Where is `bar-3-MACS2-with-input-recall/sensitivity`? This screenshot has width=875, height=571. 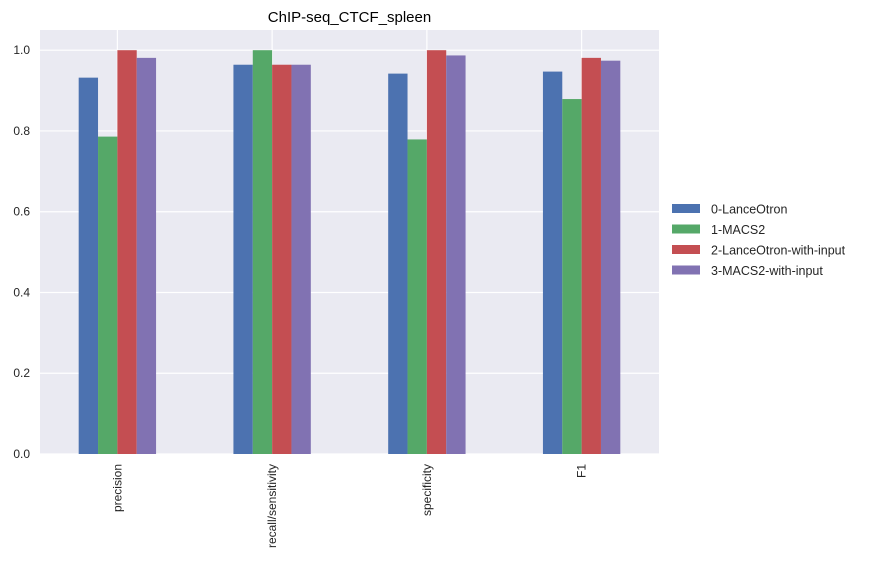 bar-3-MACS2-with-input-recall/sensitivity is located at coordinates (301, 259).